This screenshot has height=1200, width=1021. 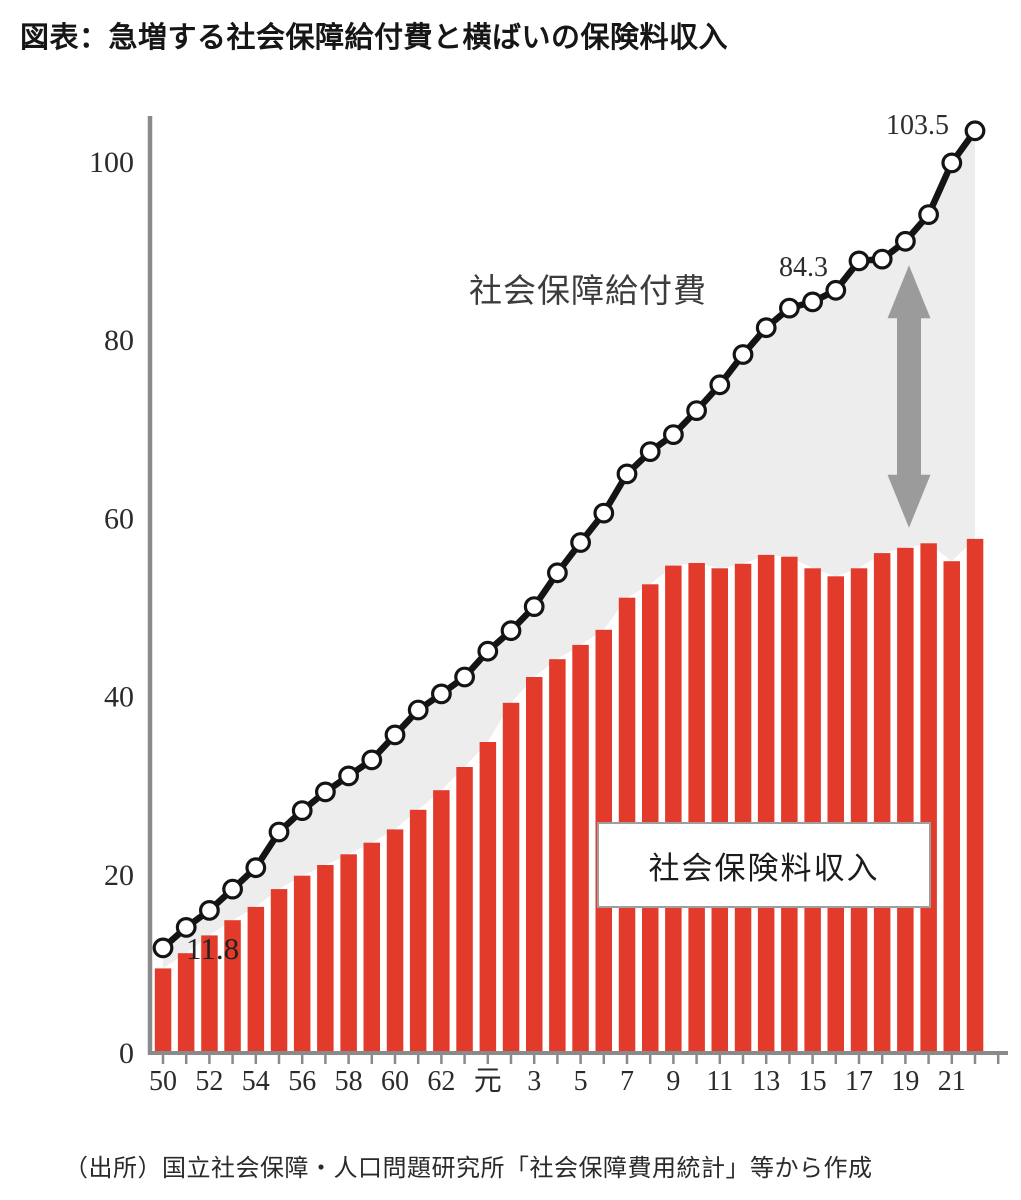 What do you see at coordinates (441, 1081) in the screenshot?
I see `x-tick-label: 62` at bounding box center [441, 1081].